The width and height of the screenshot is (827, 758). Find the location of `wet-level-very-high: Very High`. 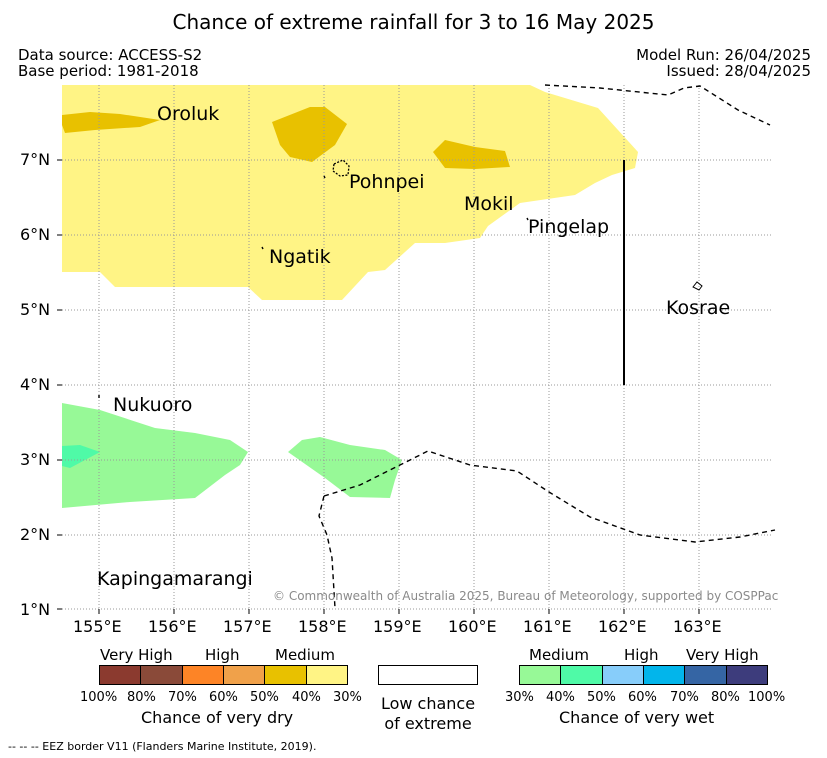

wet-level-very-high: Very High is located at coordinates (722, 655).